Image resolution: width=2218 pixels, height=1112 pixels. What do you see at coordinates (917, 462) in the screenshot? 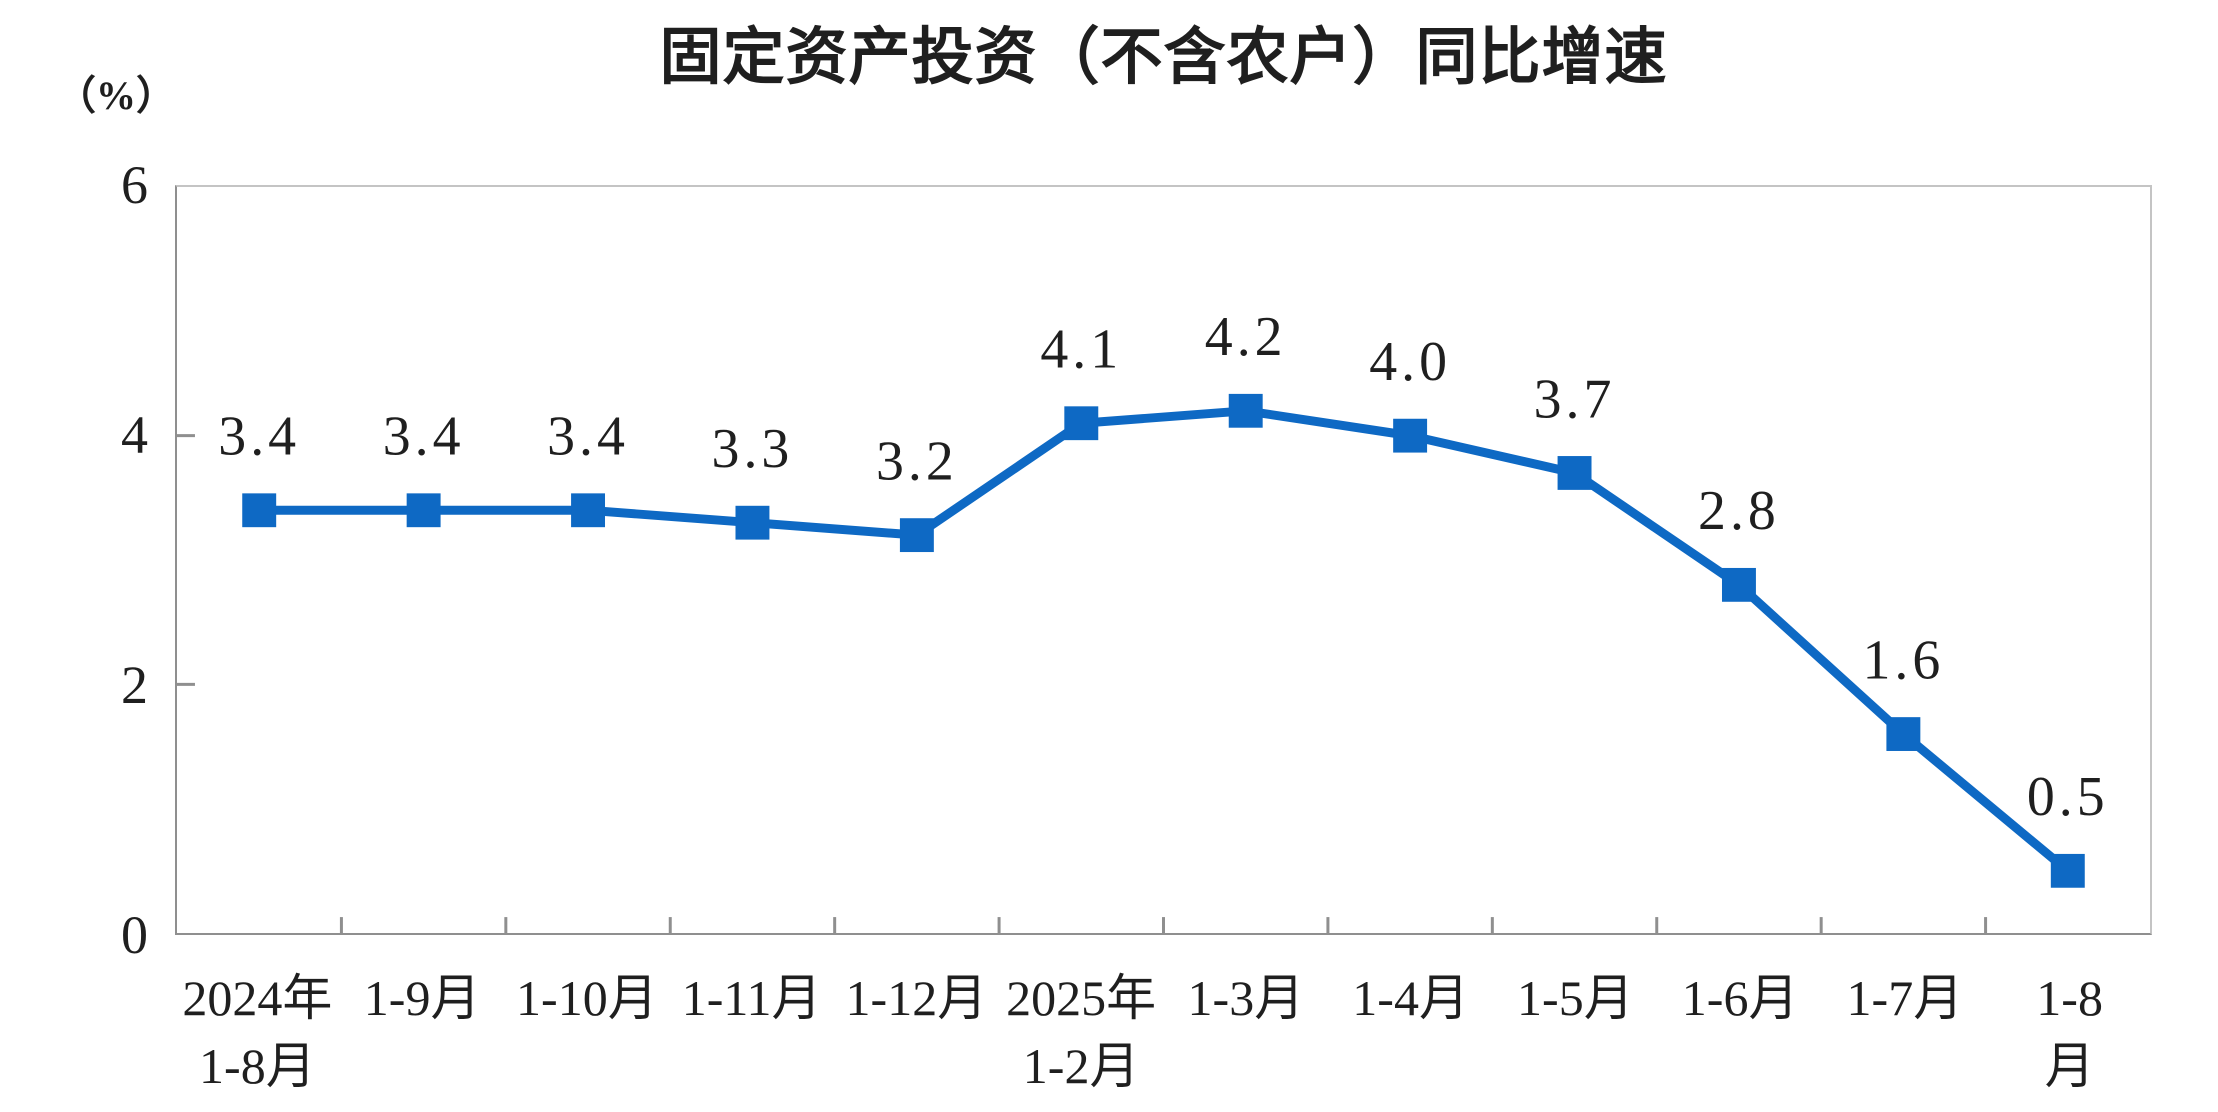
I see `data-point-label: 3.2` at bounding box center [917, 462].